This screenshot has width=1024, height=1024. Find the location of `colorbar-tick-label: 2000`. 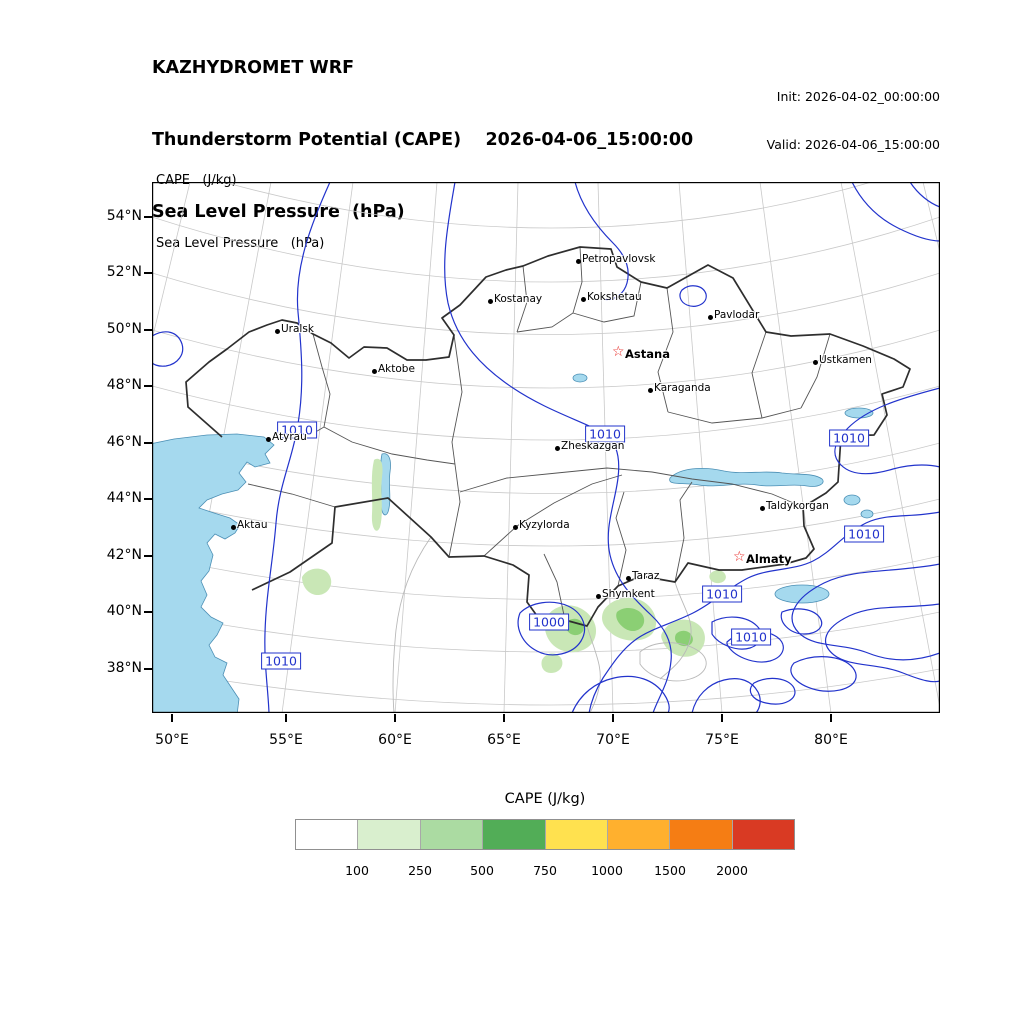

colorbar-tick-label: 2000 is located at coordinates (732, 870).